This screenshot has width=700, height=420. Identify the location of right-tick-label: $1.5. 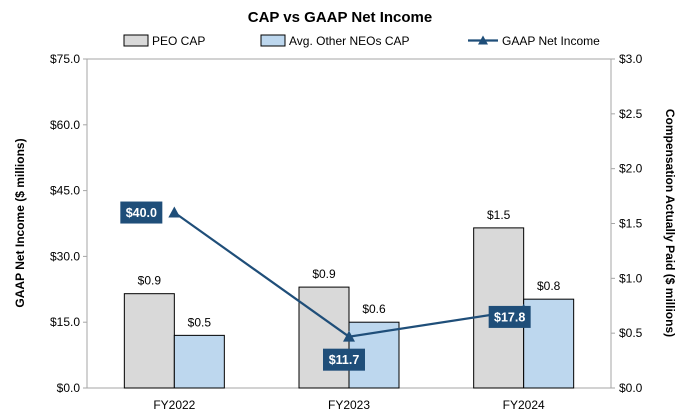
(631, 224).